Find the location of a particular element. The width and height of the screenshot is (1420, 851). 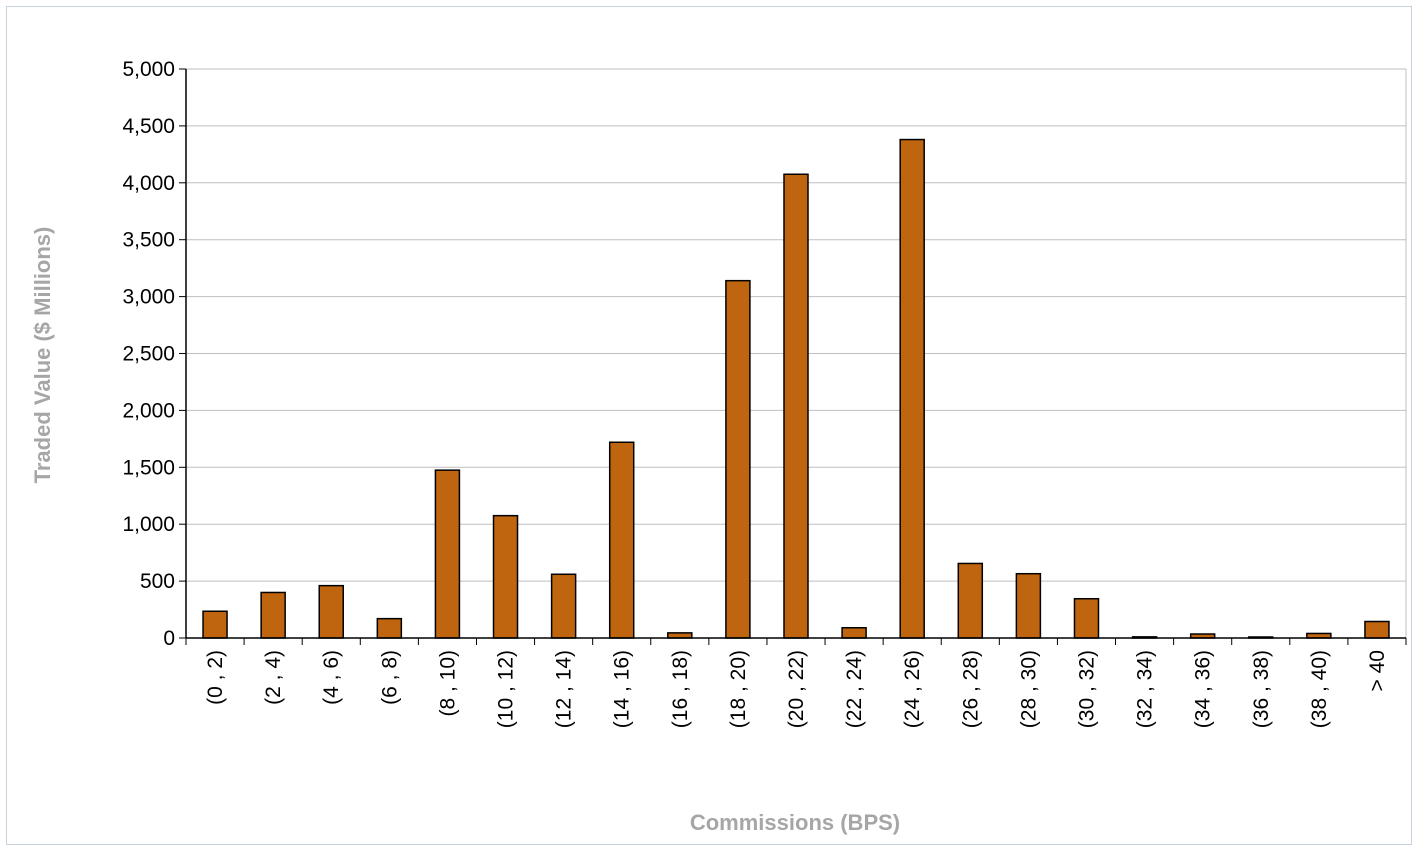

x-tick-label: (32 , 34) is located at coordinates (1145, 689).